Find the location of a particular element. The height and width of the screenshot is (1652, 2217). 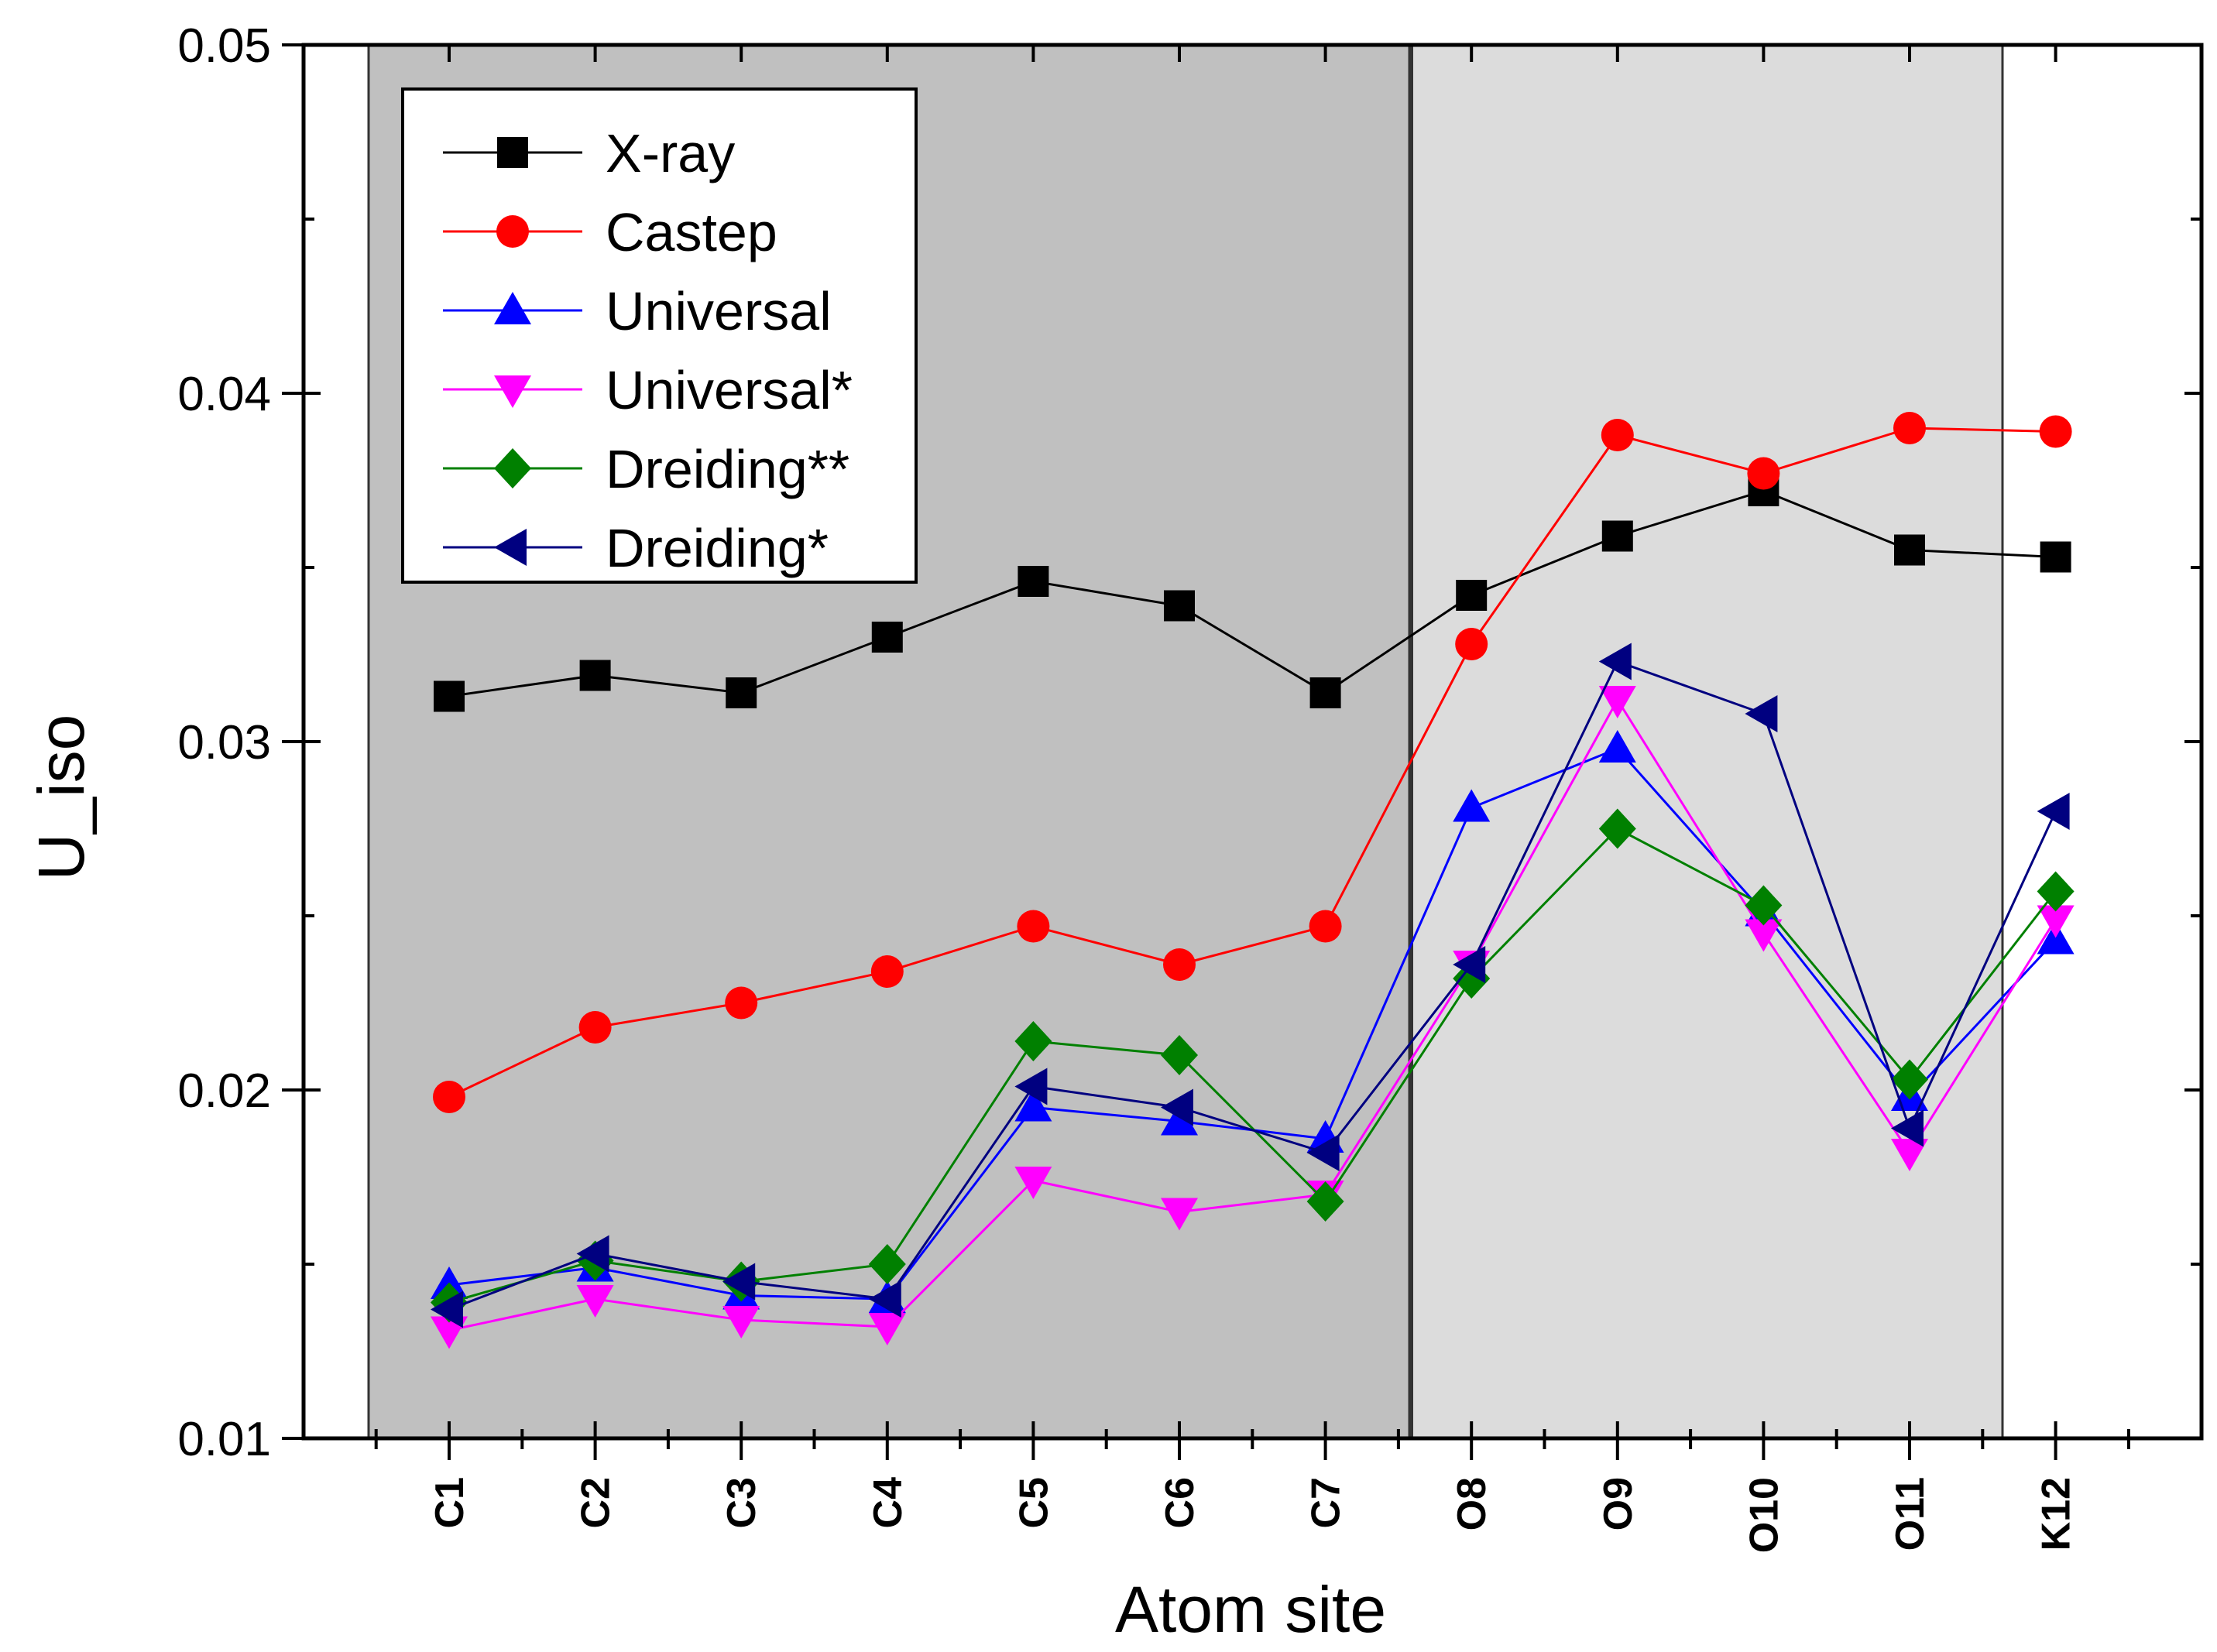

x-tick-label: O10 is located at coordinates (1764, 1515).